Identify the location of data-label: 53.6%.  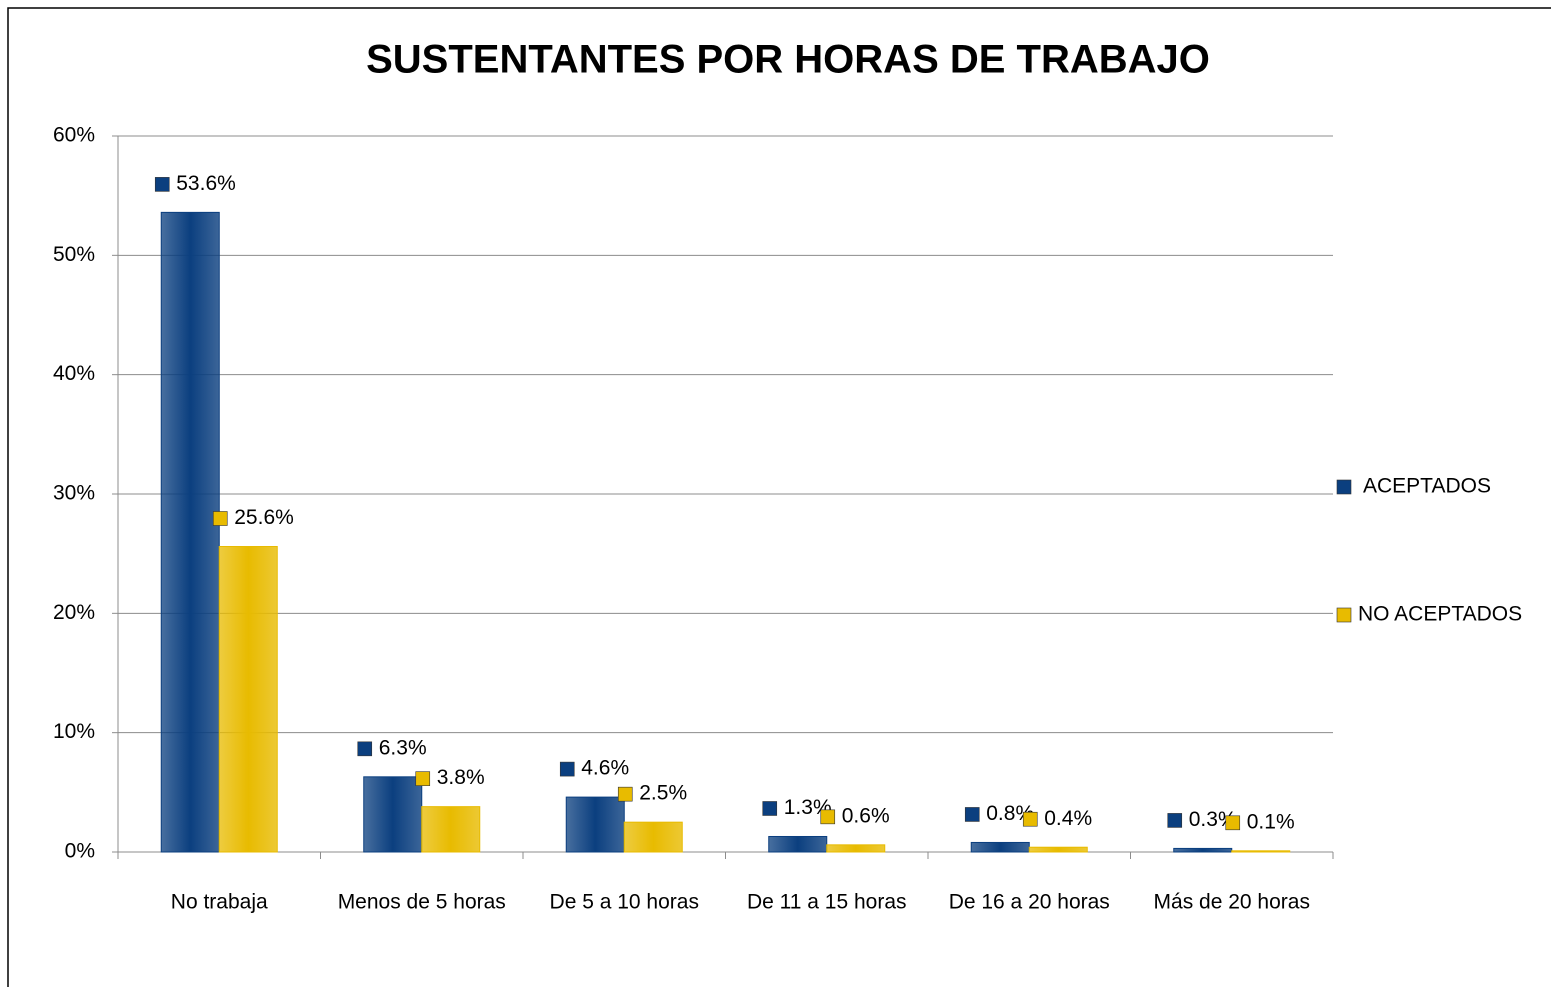
(206, 183).